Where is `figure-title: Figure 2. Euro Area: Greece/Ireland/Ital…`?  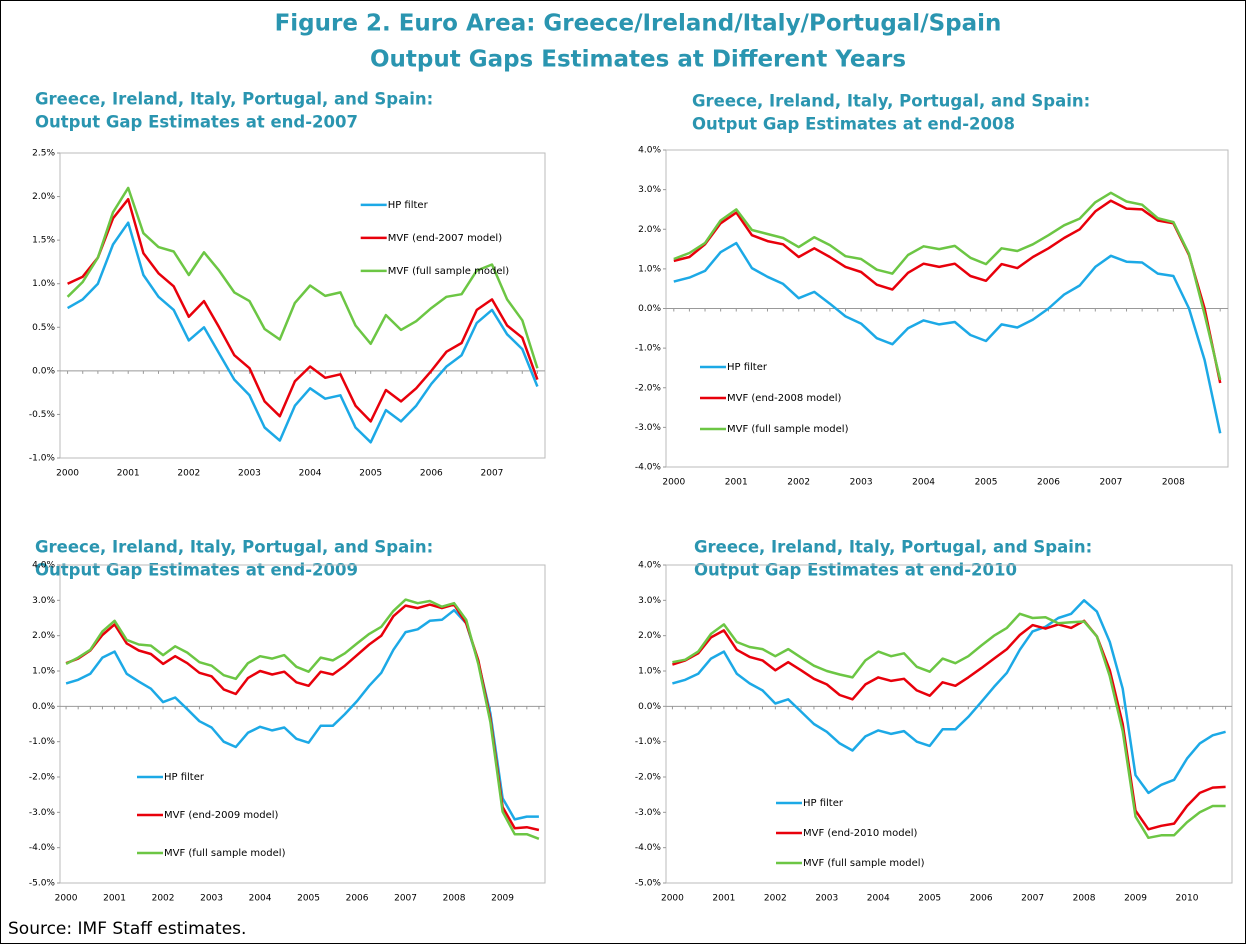
figure-title: Figure 2. Euro Area: Greece/Ireland/Ital… is located at coordinates (638, 24).